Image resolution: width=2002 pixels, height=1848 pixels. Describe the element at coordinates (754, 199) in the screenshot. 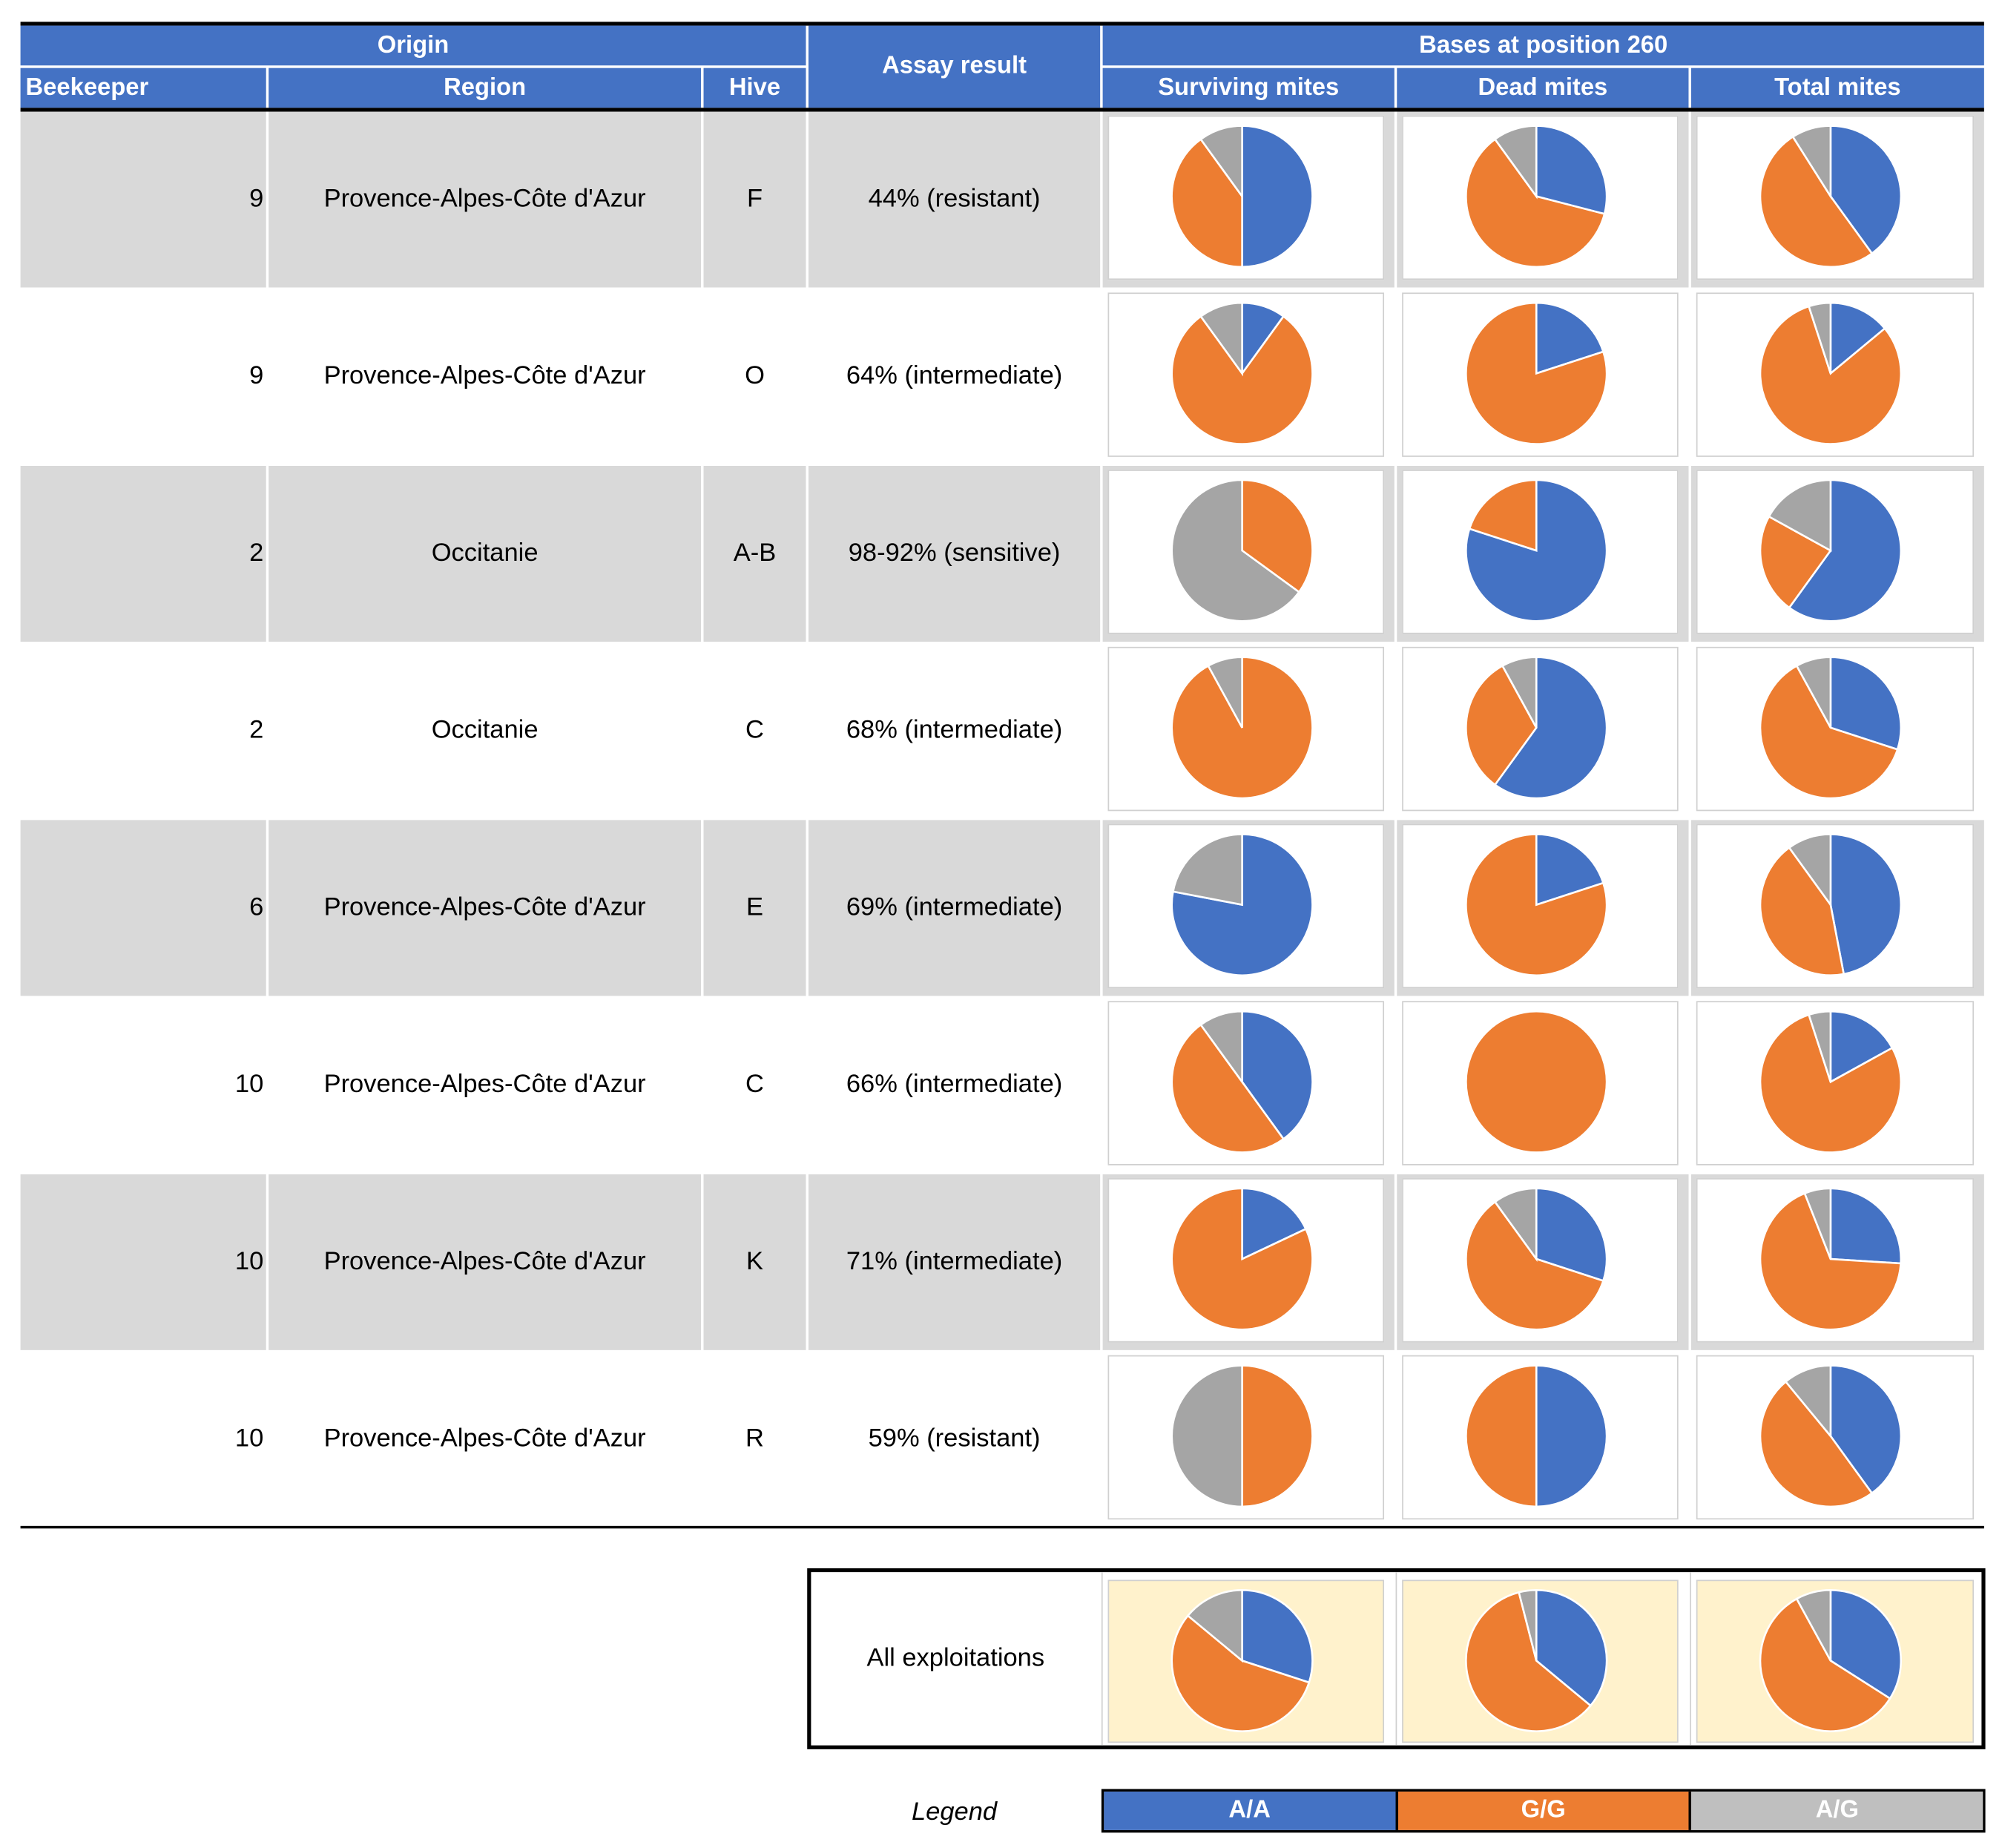

I see `hive-cell: F` at that location.